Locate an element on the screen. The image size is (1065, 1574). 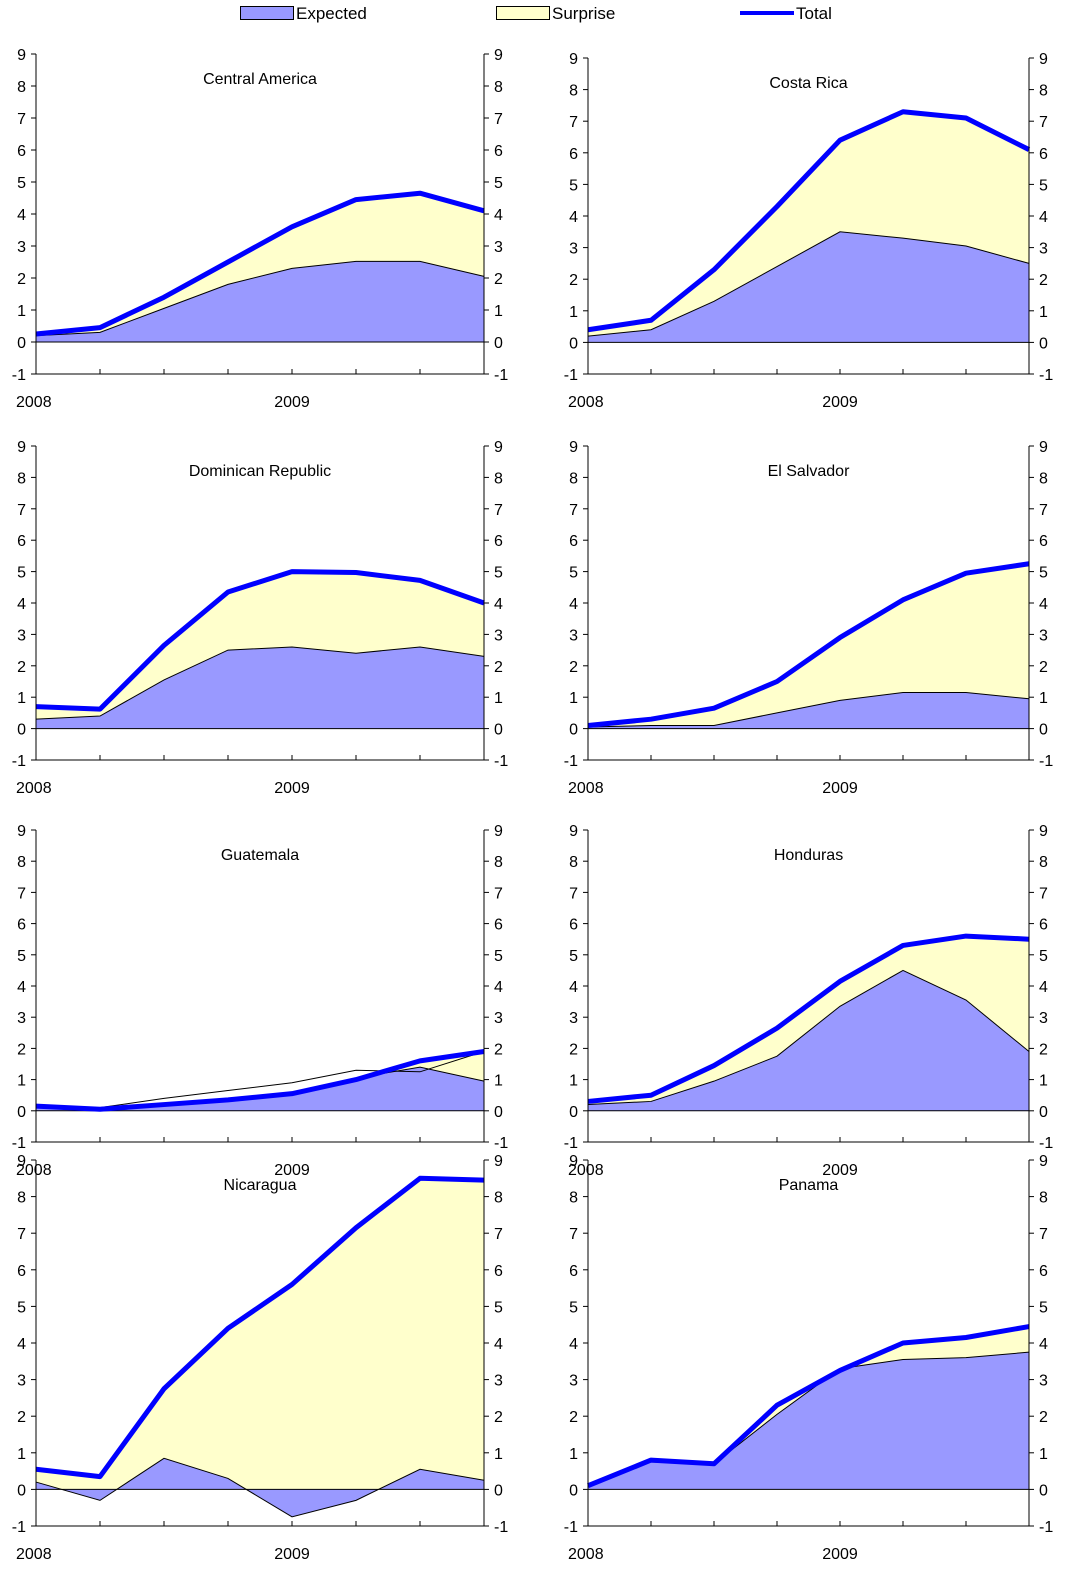
y-tick-label-left: 9 is located at coordinates (573, 1161).